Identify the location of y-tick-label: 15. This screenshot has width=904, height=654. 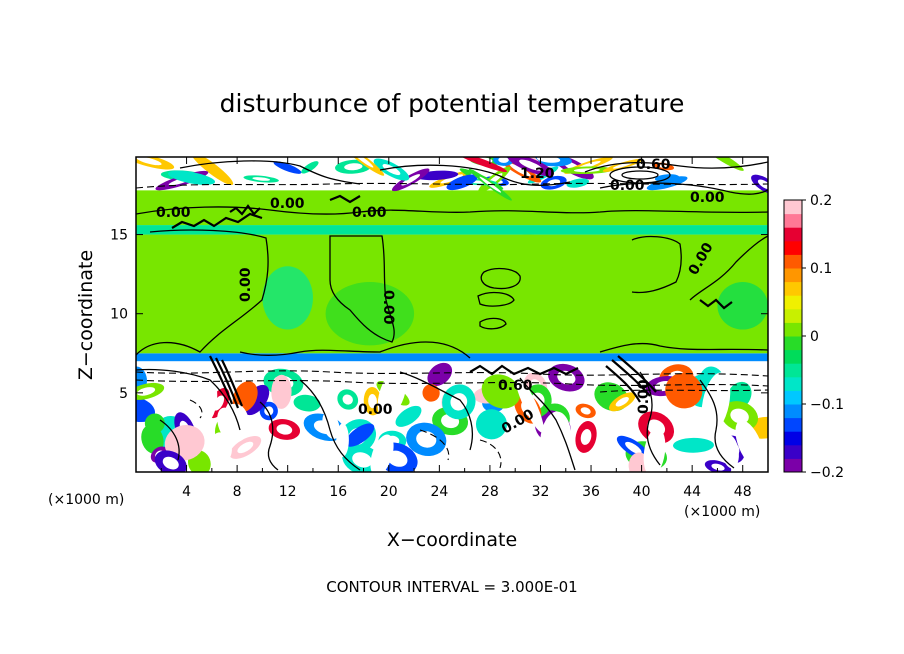
(119, 236).